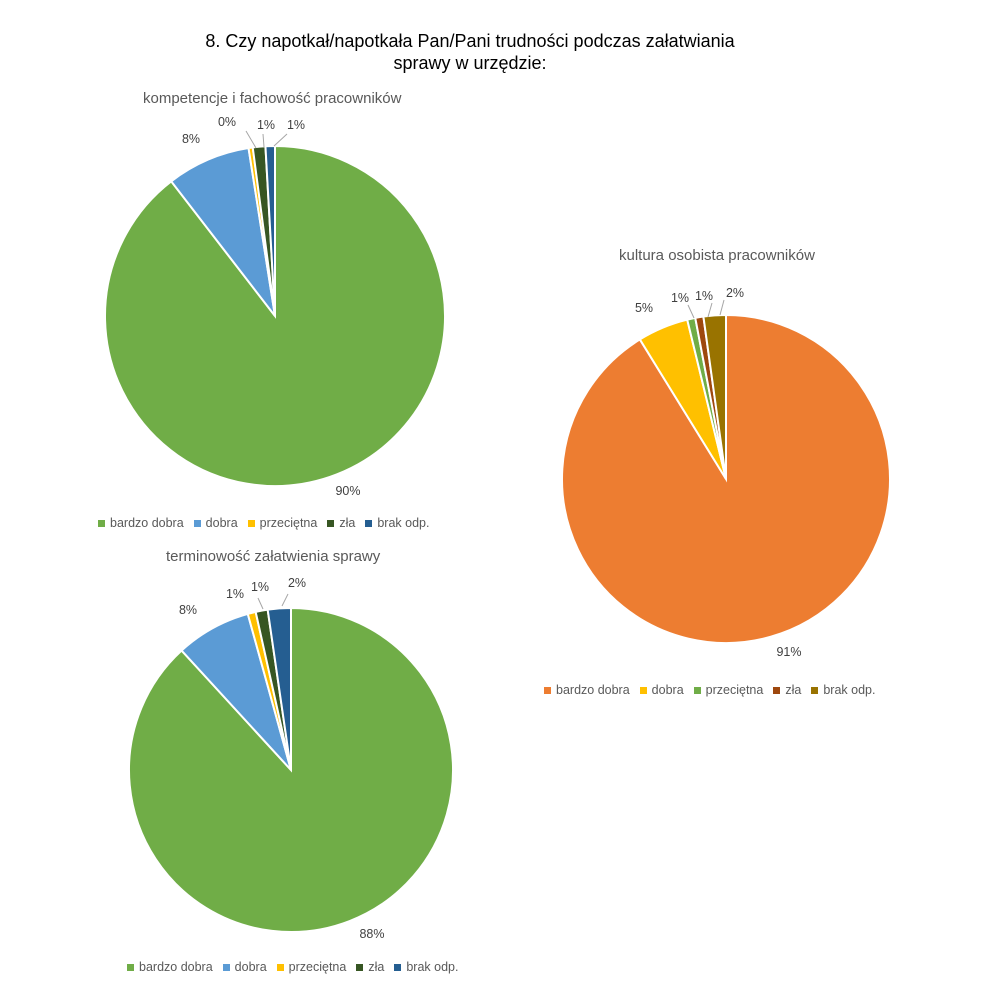 The width and height of the screenshot is (1000, 1000). I want to click on pie-2-data-label-3: 1%, so click(260, 587).